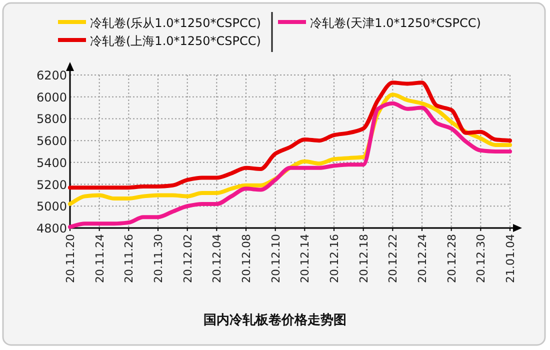 The image size is (550, 350). What do you see at coordinates (275, 320) in the screenshot?
I see `text: 国内冷轧板卷价格走势图` at bounding box center [275, 320].